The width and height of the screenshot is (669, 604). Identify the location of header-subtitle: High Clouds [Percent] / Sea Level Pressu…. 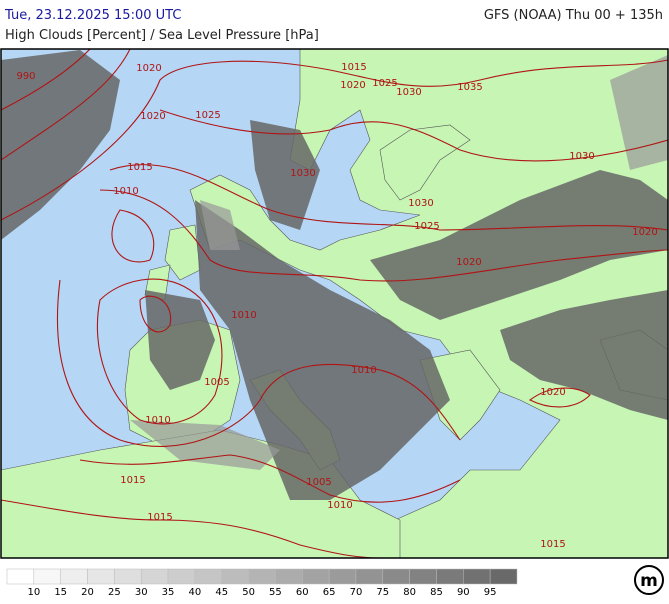
(162, 35).